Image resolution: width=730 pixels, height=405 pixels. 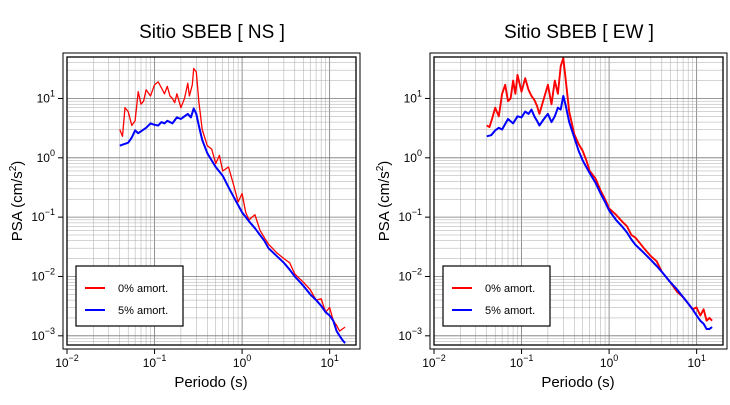 What do you see at coordinates (579, 32) in the screenshot?
I see `chart-title: Sitio SBEB [ EW ]` at bounding box center [579, 32].